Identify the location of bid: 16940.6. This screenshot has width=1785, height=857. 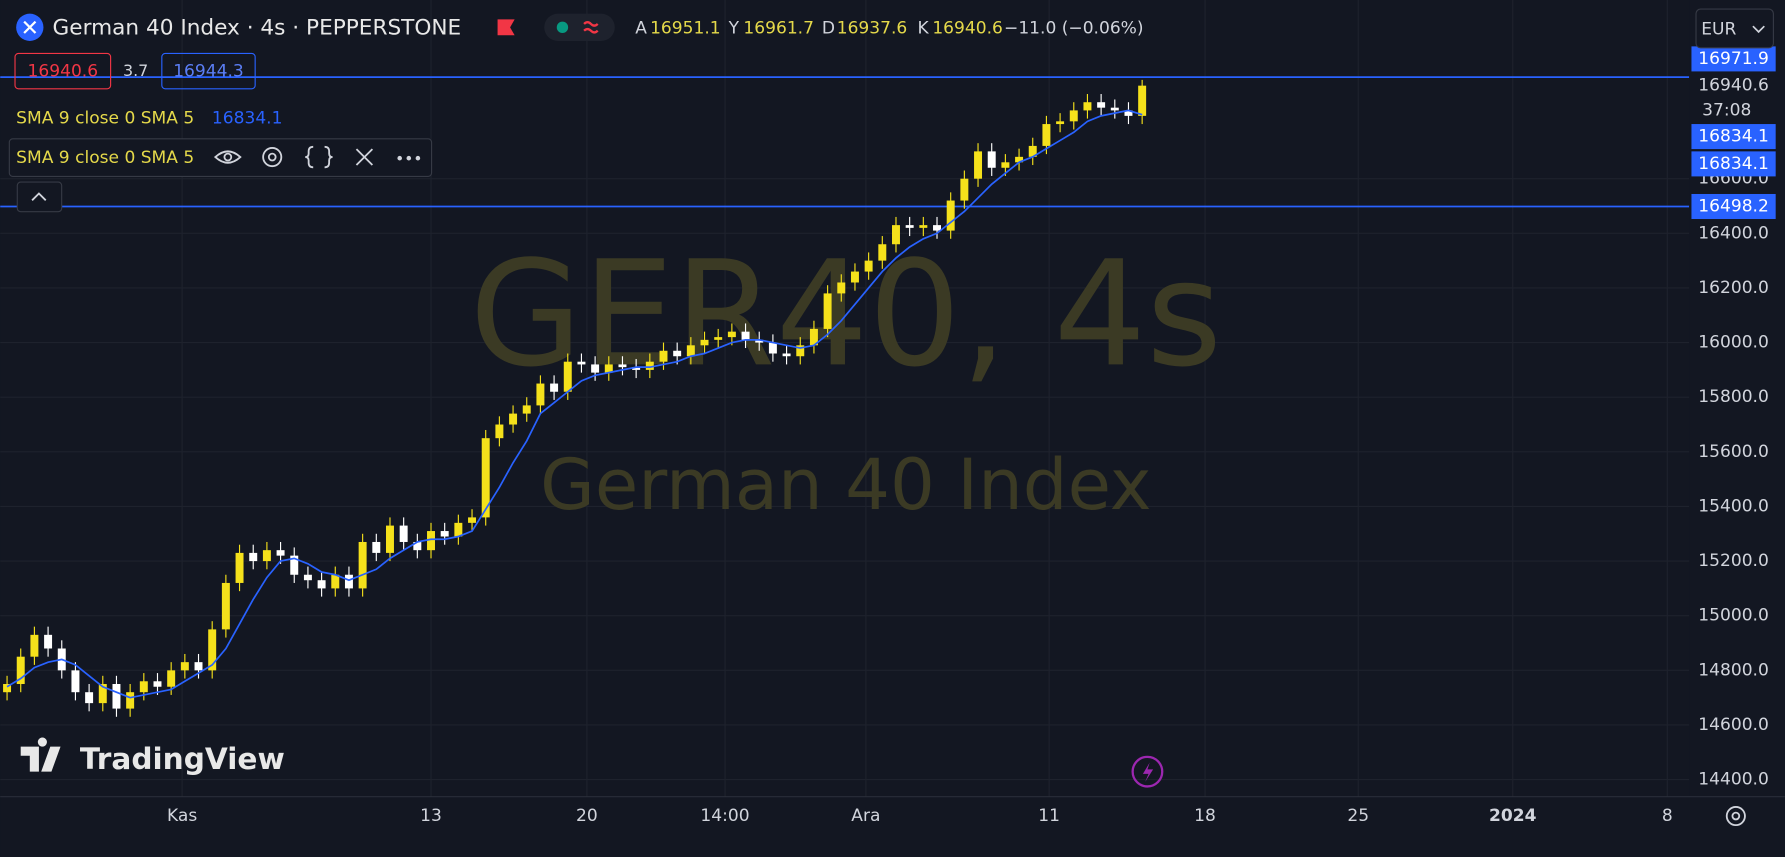
(63, 72).